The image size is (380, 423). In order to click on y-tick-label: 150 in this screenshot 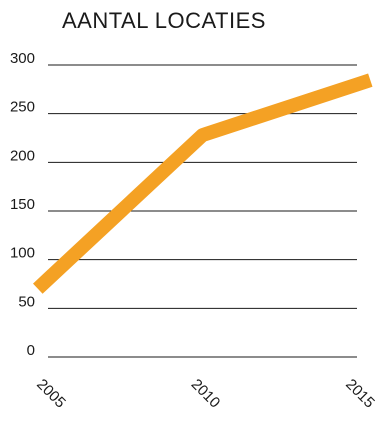, I will do `click(22, 204)`.